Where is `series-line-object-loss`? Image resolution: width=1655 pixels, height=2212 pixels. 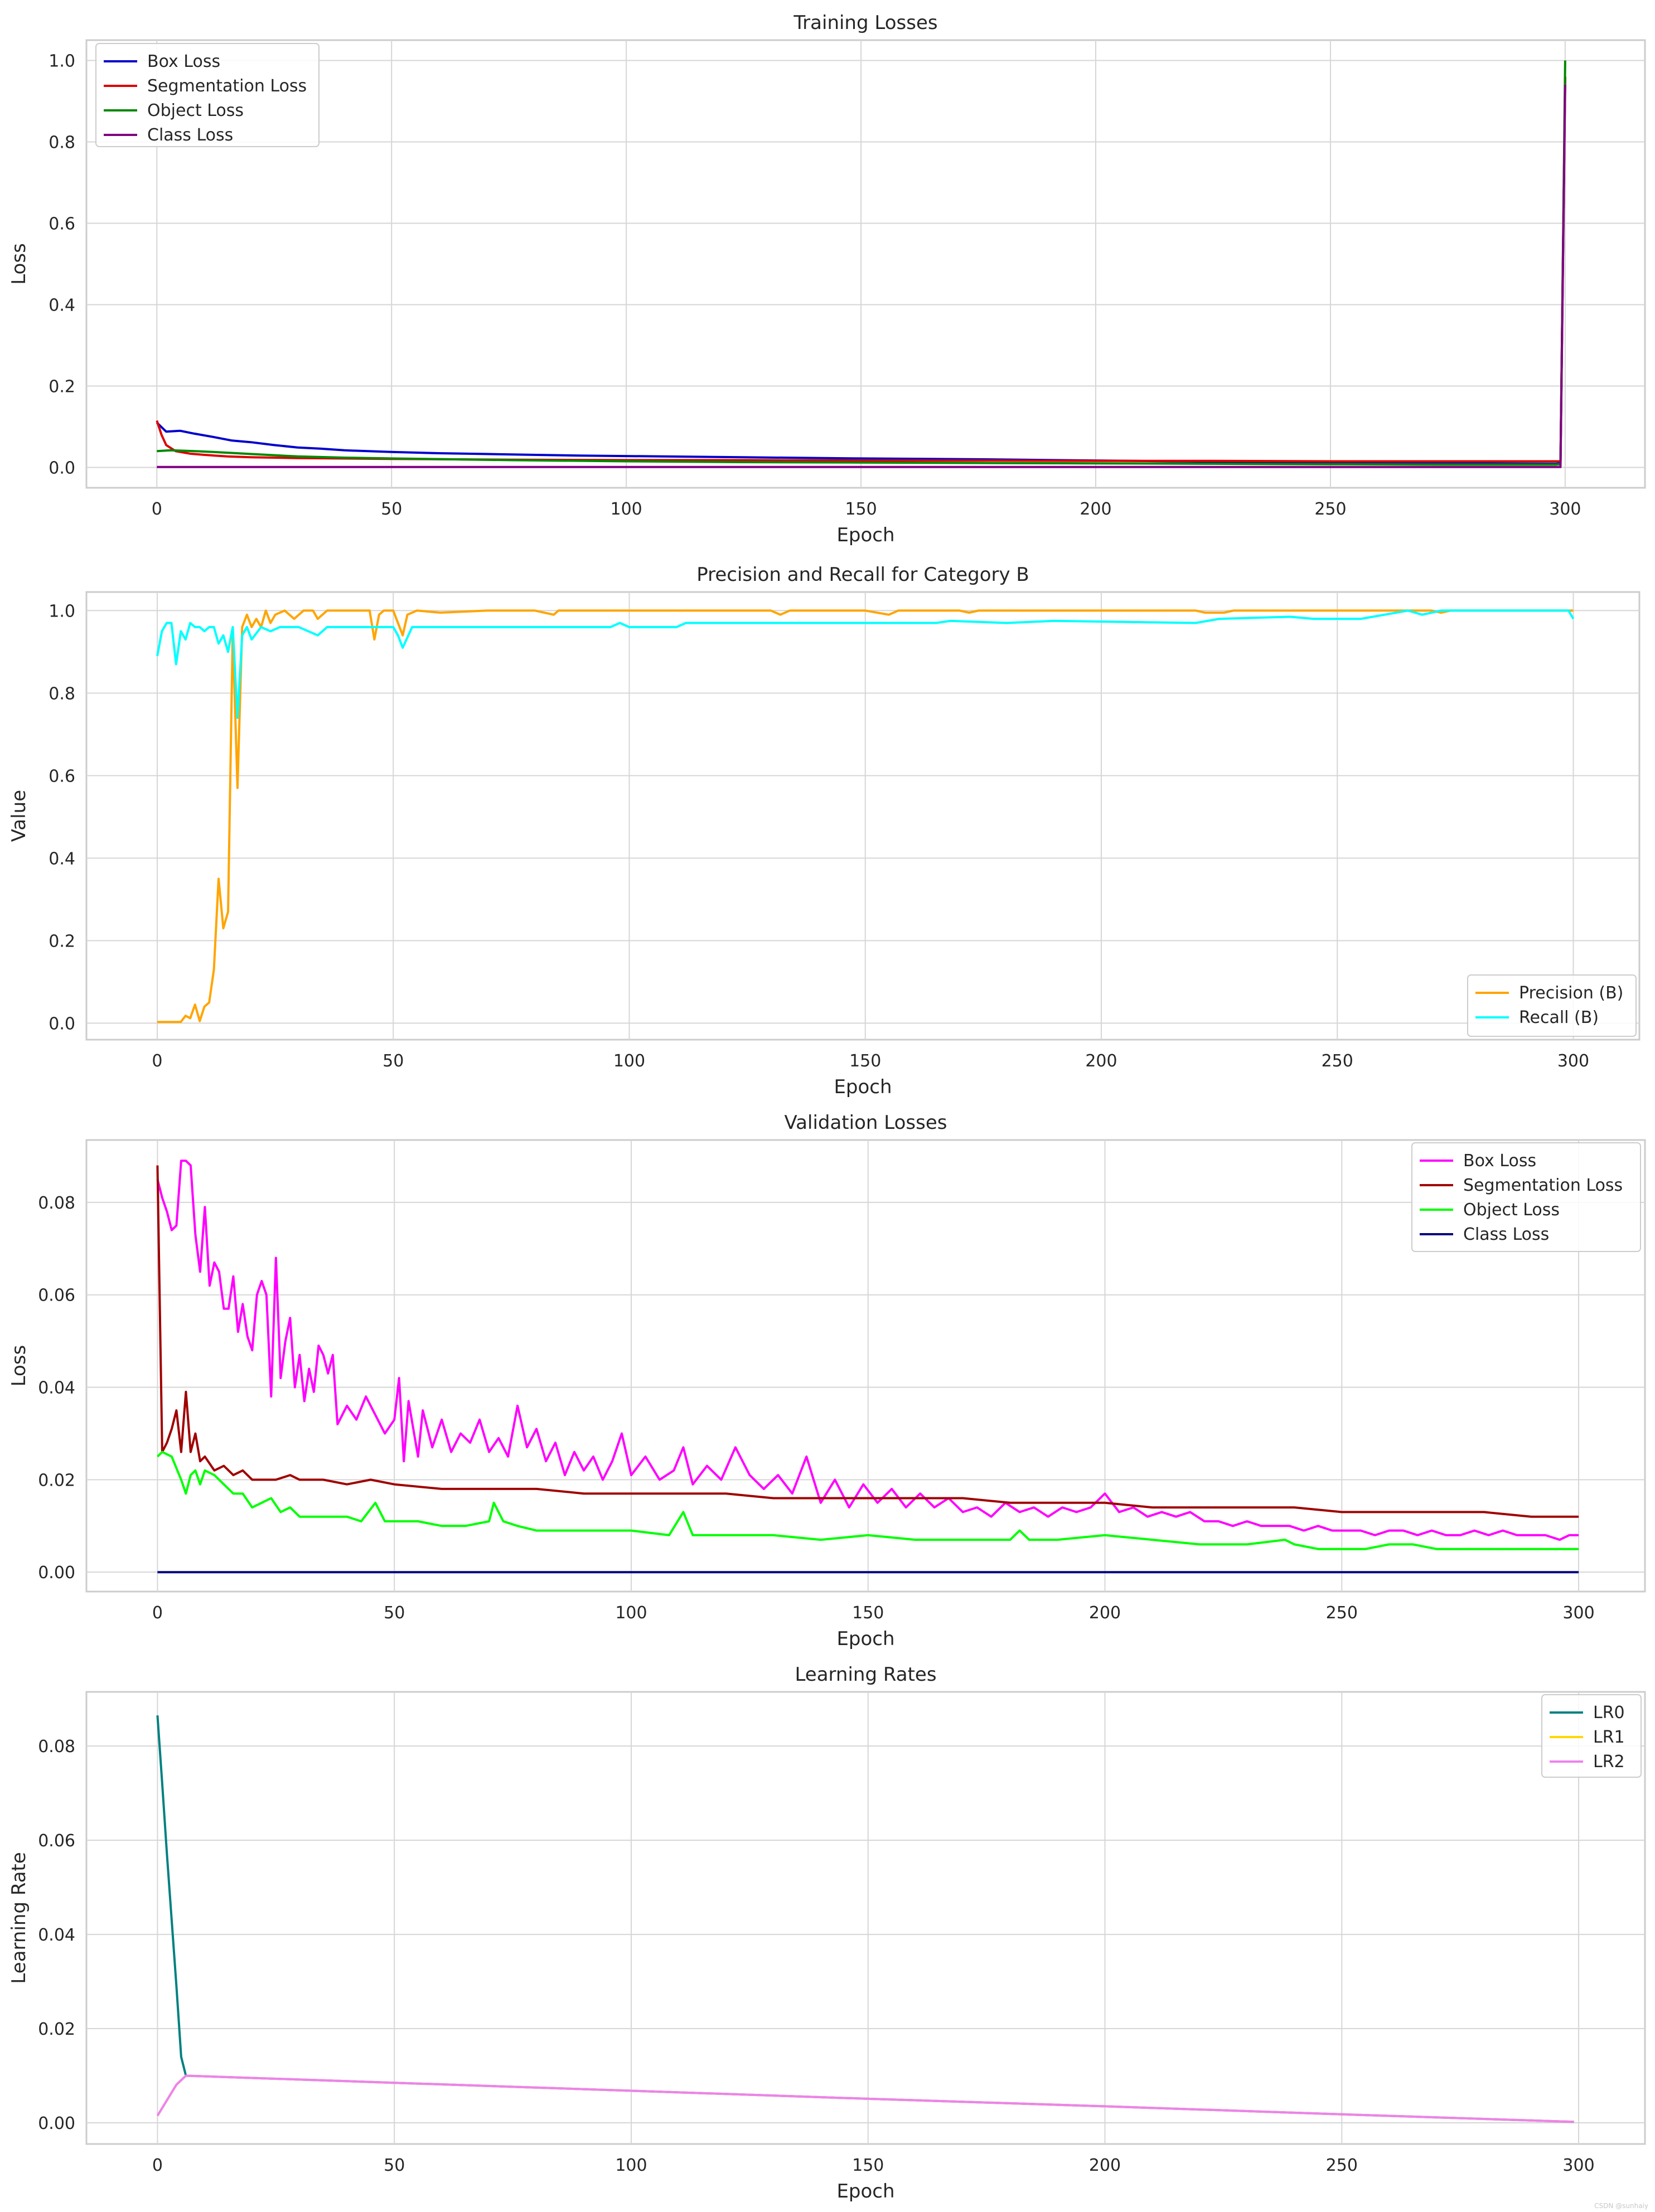
series-line-object-loss is located at coordinates (868, 1501).